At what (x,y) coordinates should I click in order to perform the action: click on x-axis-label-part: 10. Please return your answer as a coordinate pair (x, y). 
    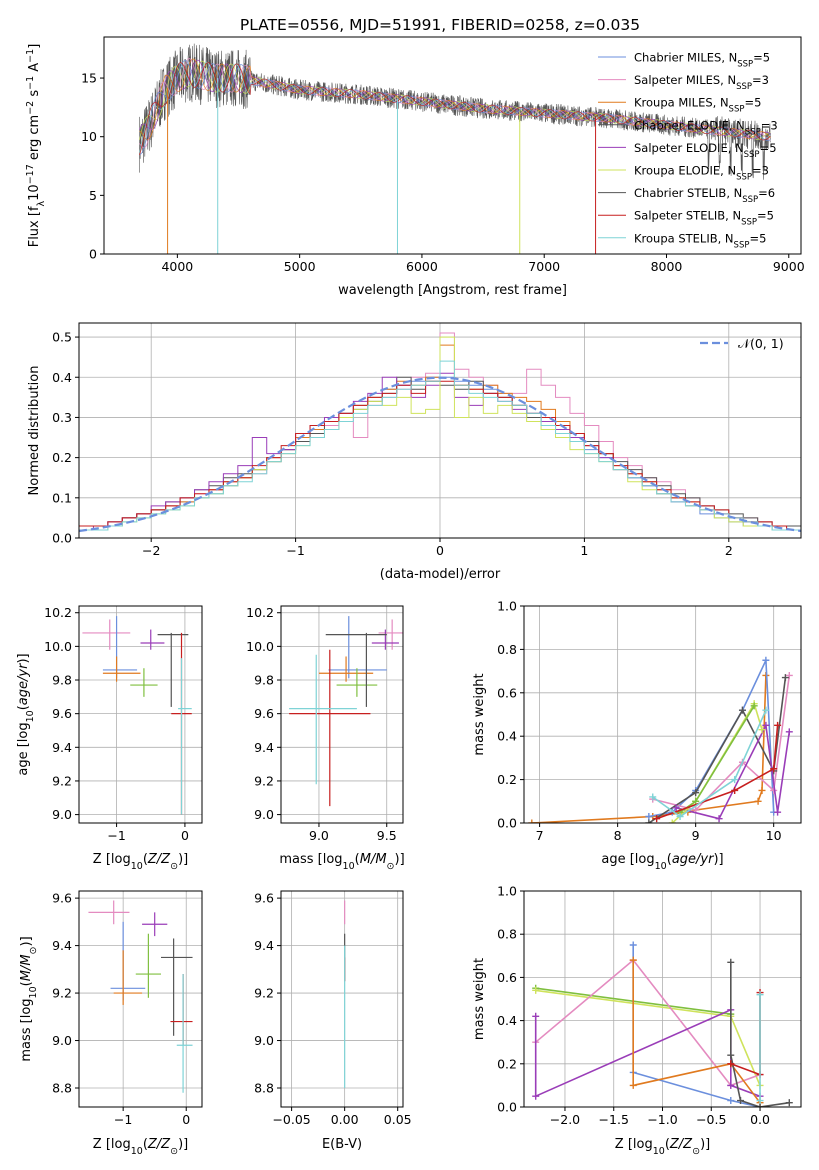
    Looking at the image, I should click on (137, 1151).